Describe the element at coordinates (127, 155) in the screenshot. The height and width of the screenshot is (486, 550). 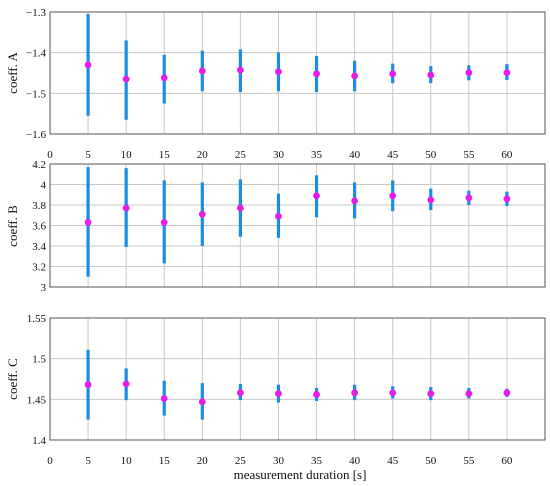
I see `x-tick-label-a: 10` at that location.